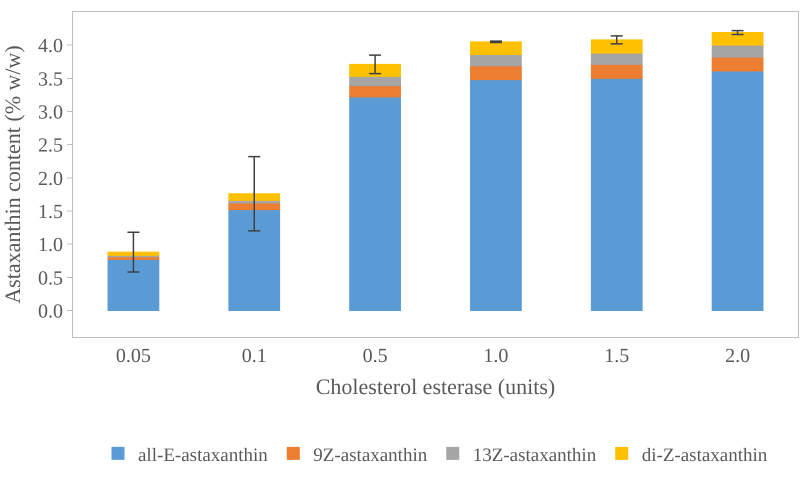 This screenshot has width=807, height=480. What do you see at coordinates (50, 311) in the screenshot?
I see `y-tick-label: 0.0` at bounding box center [50, 311].